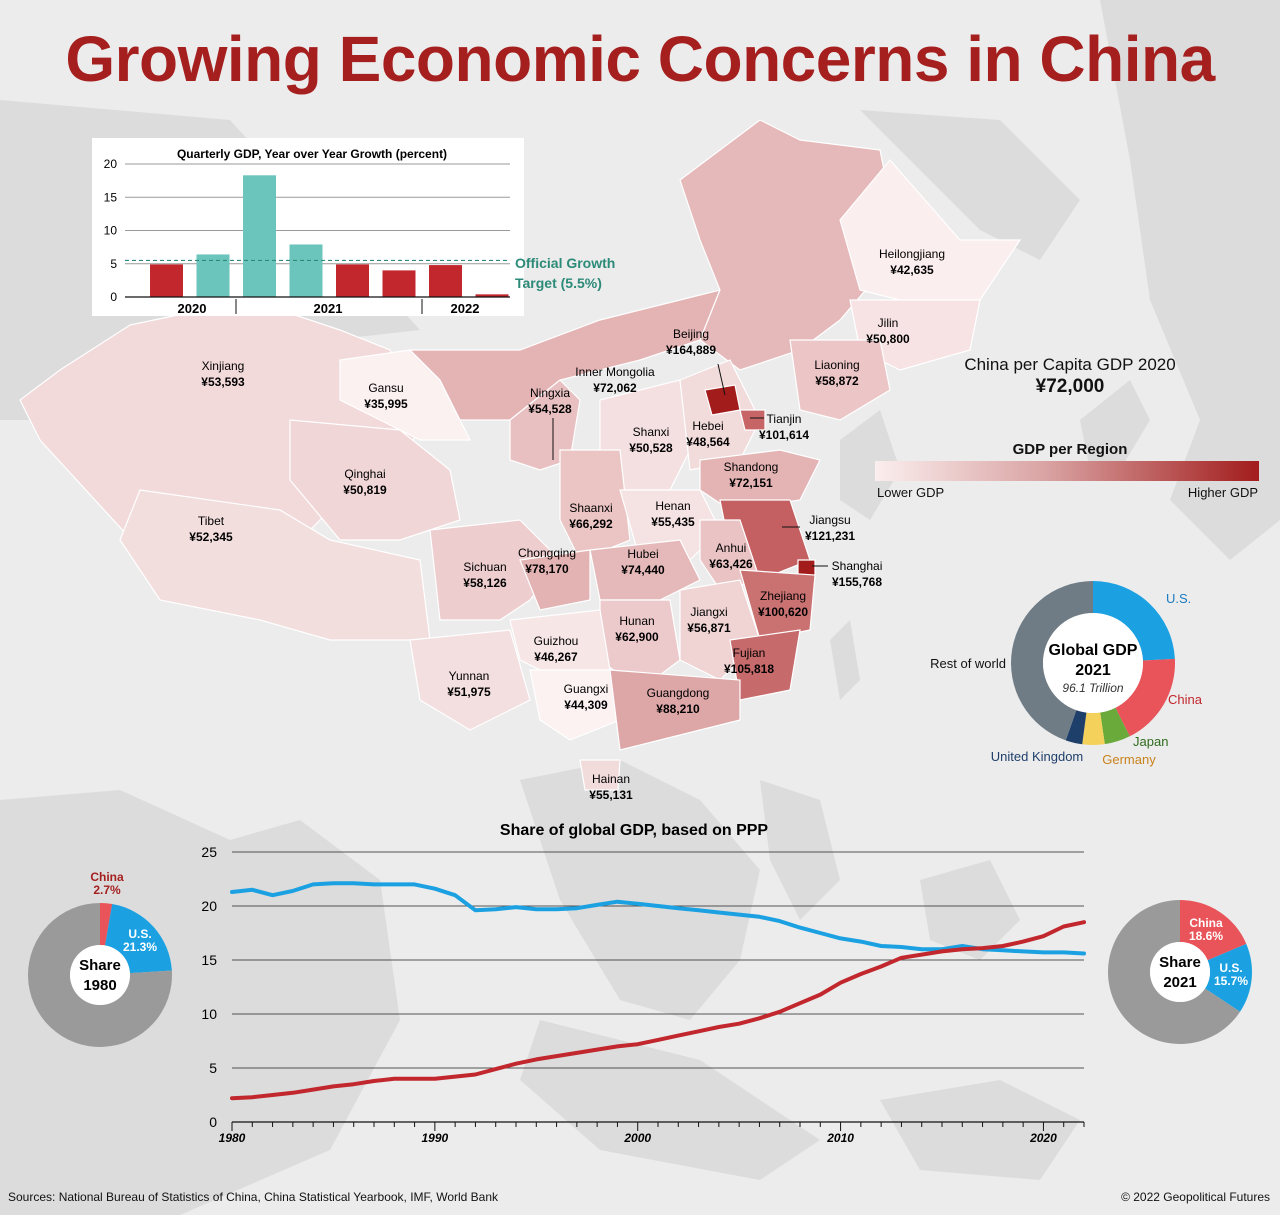 Image resolution: width=1280 pixels, height=1215 pixels. I want to click on region-name-guizhou: Guizhou, so click(556, 641).